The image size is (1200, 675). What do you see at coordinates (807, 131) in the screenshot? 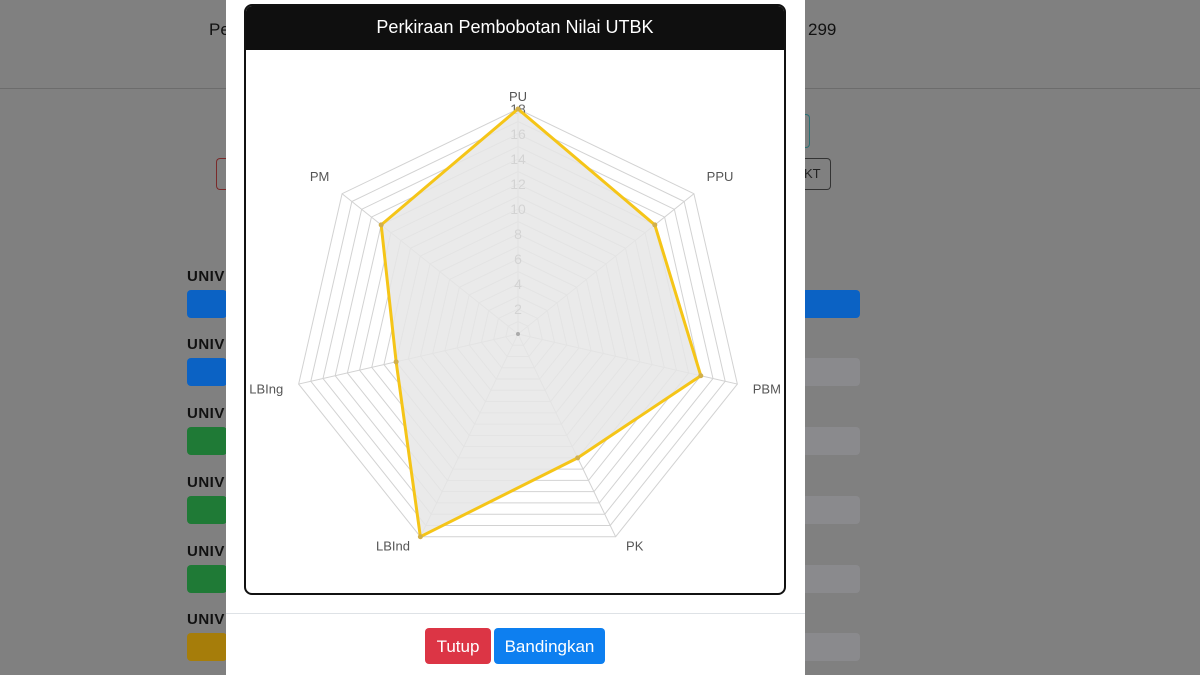
I see `background-outline-button` at bounding box center [807, 131].